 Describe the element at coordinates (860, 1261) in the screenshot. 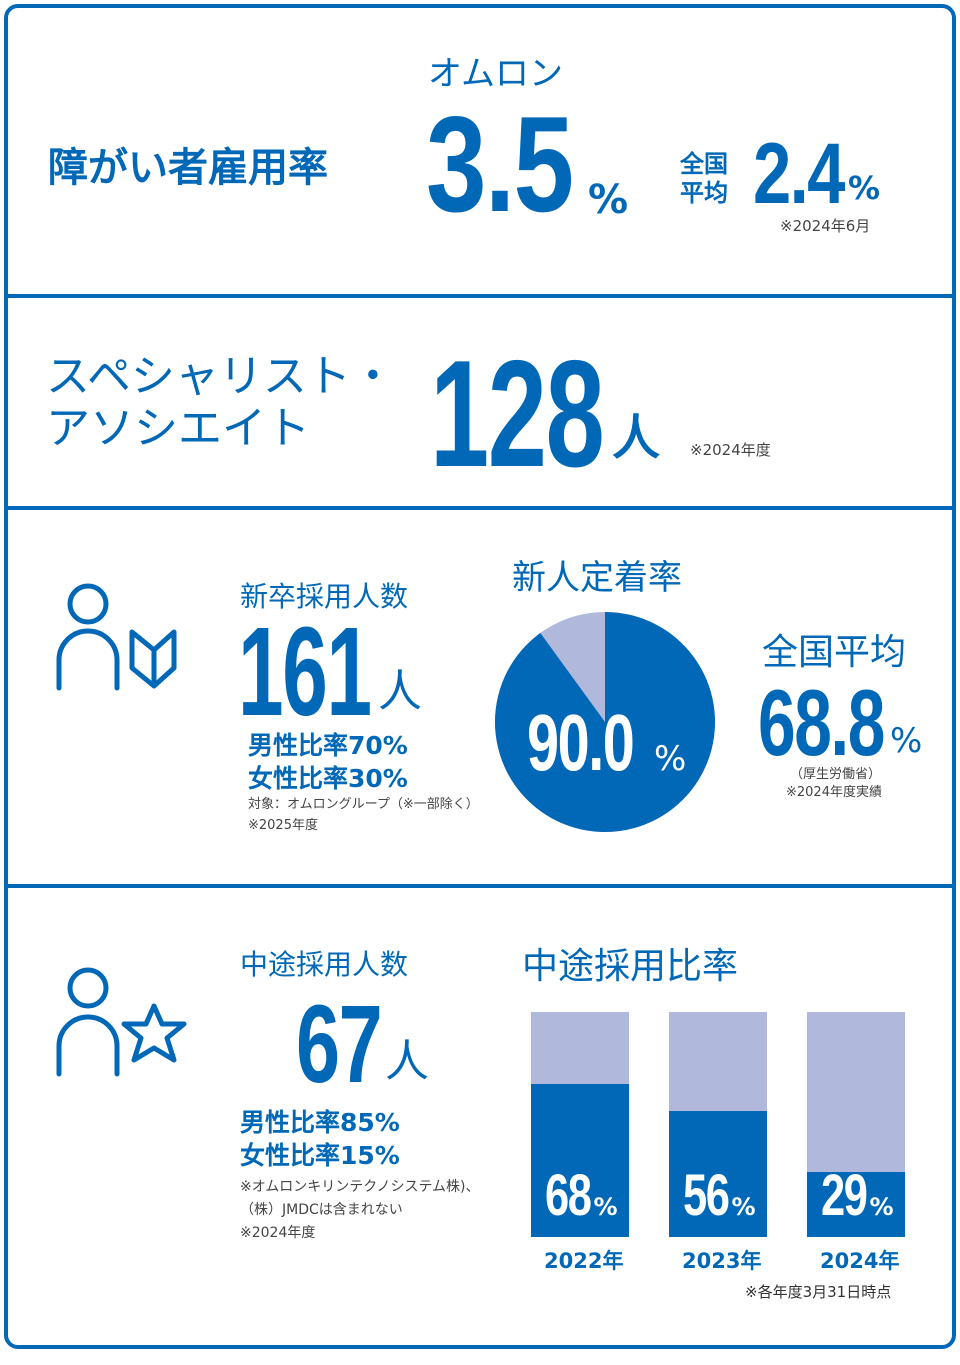

I see `bar-category-label: 2024年` at that location.